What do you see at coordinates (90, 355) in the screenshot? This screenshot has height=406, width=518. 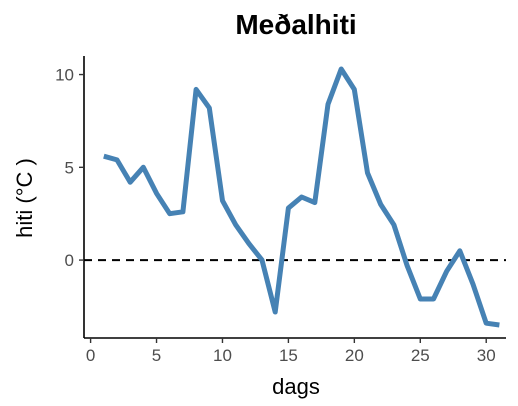 I see `x-tick-label-0: 0` at bounding box center [90, 355].